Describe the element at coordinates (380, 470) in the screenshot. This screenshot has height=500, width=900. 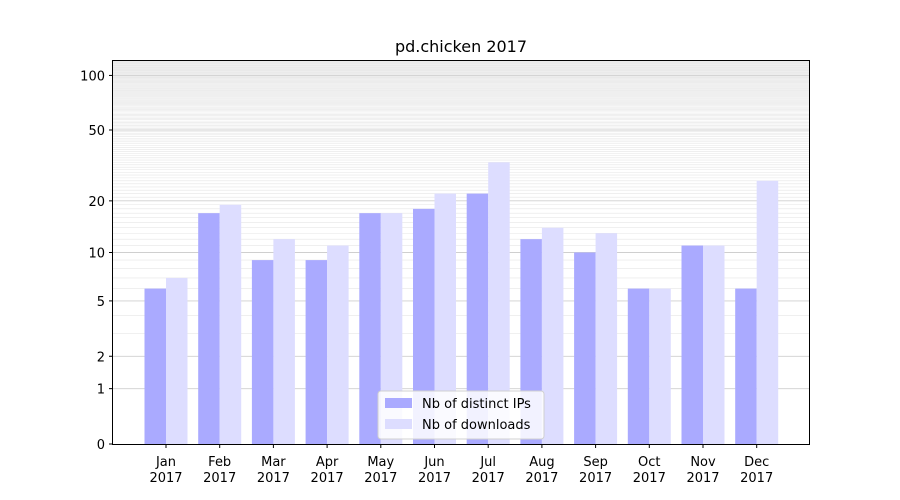
I see `x-tick-label: May 2017` at that location.